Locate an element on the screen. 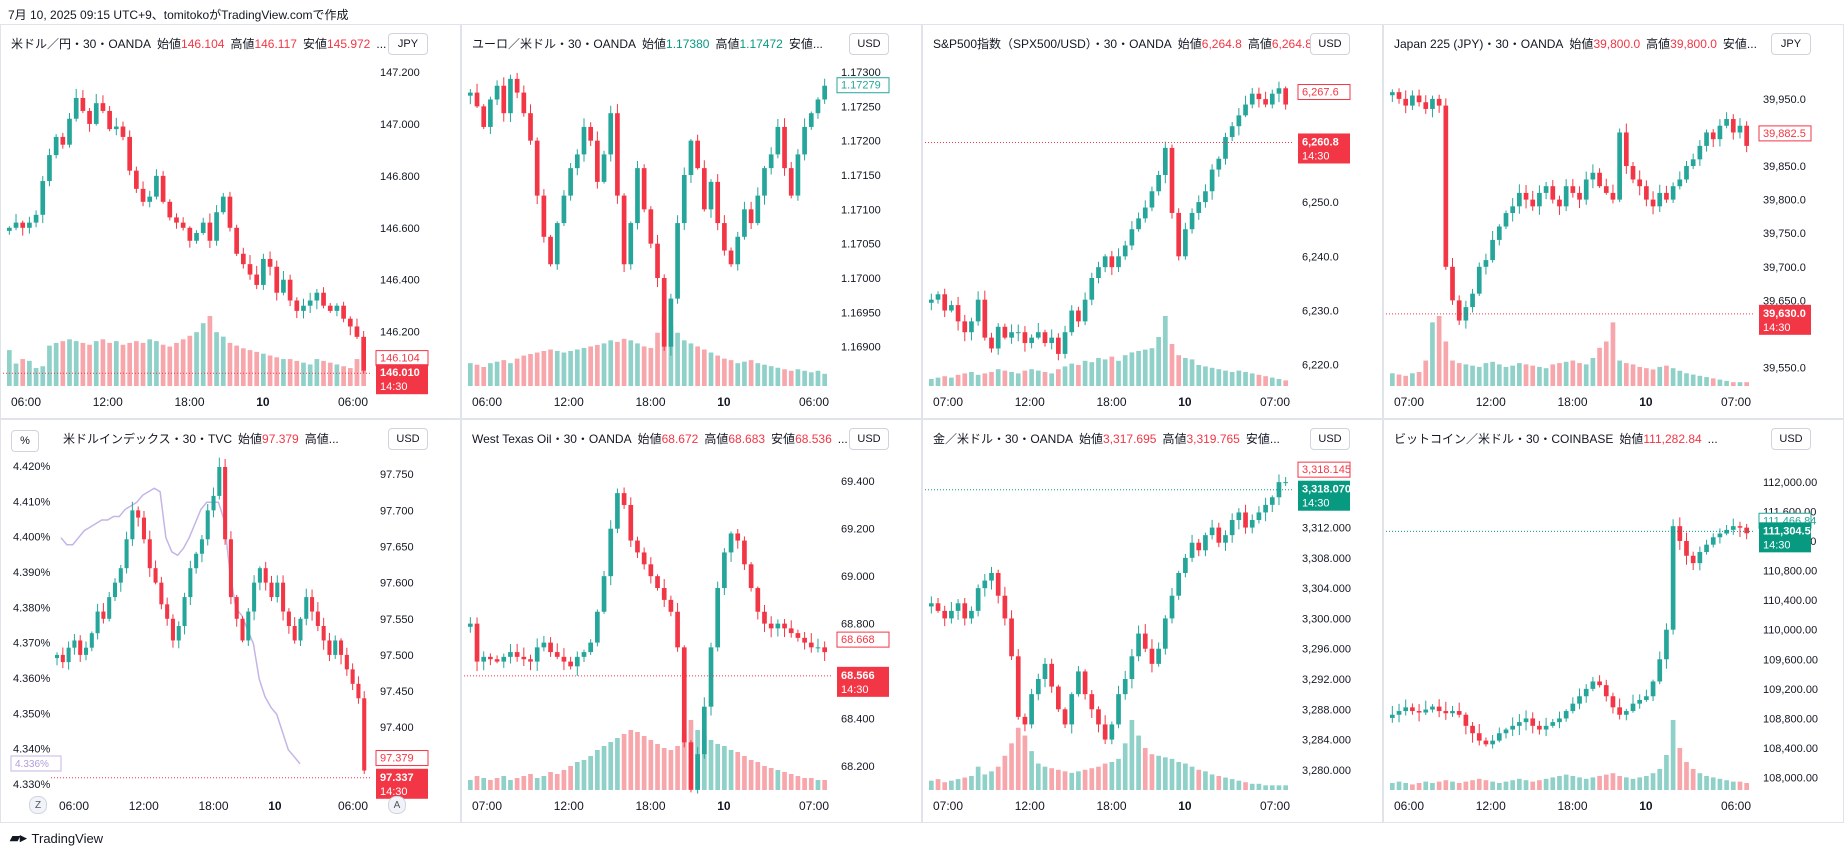  y-tick-label: 68.800 is located at coordinates (858, 625).